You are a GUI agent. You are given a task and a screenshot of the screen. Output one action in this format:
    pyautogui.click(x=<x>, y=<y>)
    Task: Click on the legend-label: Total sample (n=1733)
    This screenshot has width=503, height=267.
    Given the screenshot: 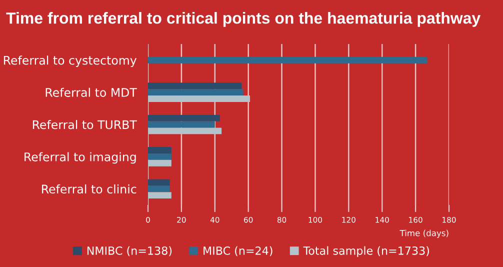 What is the action you would take?
    pyautogui.click(x=366, y=251)
    